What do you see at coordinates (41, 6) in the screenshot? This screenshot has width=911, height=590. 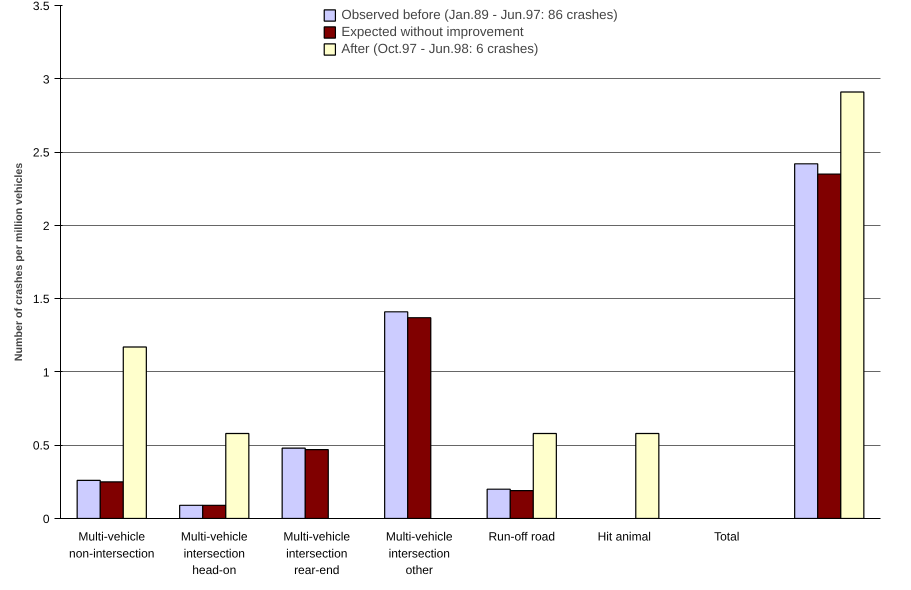 I see `y-tick-label: 3.5` at bounding box center [41, 6].